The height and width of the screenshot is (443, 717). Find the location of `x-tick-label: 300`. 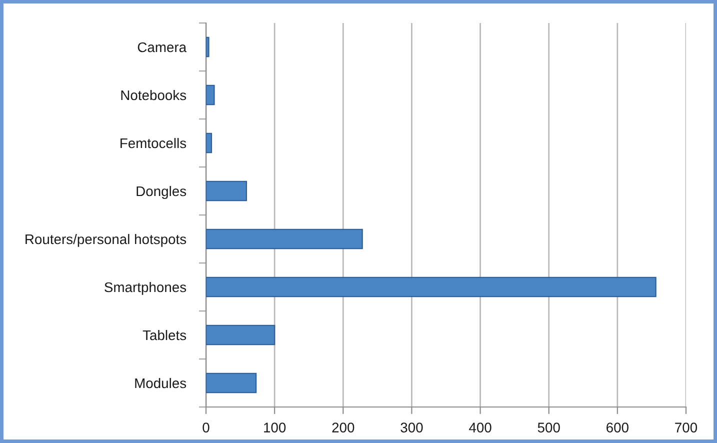

x-tick-label: 300 is located at coordinates (411, 427).